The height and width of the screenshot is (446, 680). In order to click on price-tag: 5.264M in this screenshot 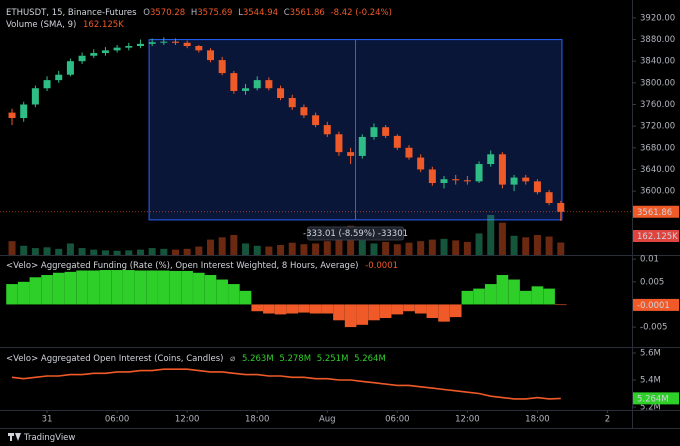, I will do `click(653, 399)`.